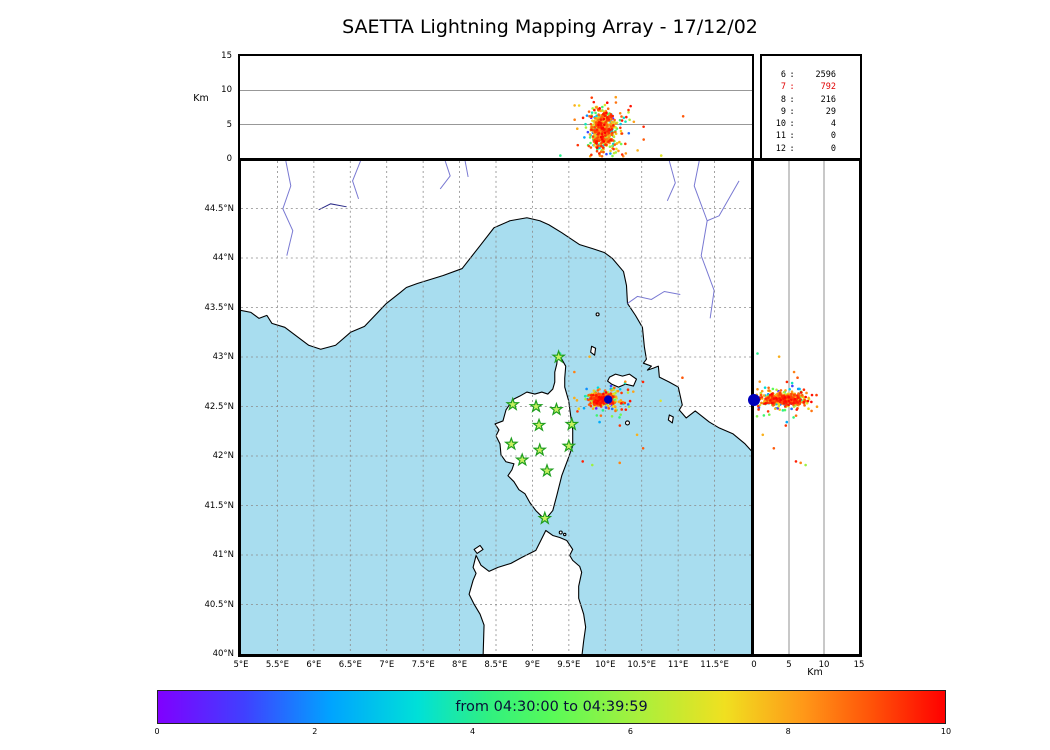 This screenshot has width=1050, height=750. What do you see at coordinates (241, 665) in the screenshot?
I see `lon-tick: 5°E` at bounding box center [241, 665].